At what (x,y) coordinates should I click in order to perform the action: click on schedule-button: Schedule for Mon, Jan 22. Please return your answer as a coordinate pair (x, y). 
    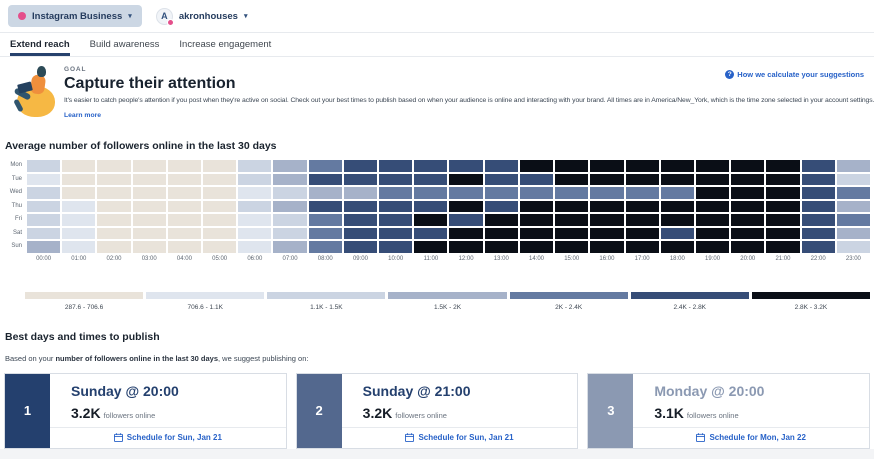
    Looking at the image, I should click on (751, 437).